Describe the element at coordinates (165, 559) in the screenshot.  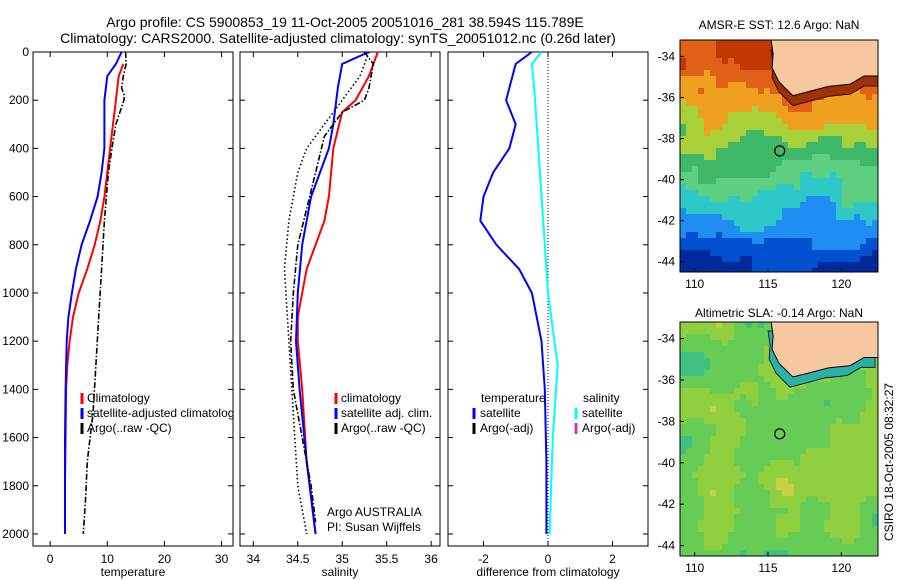
I see `x-tick-label: 20` at that location.